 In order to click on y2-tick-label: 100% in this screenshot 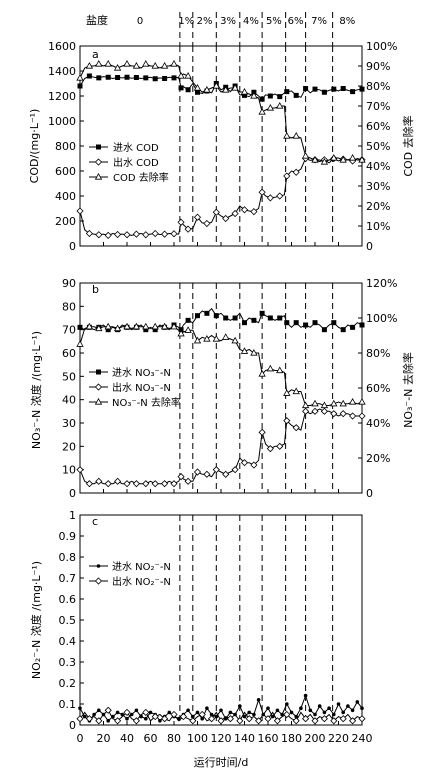, I will do `click(381, 46)`.